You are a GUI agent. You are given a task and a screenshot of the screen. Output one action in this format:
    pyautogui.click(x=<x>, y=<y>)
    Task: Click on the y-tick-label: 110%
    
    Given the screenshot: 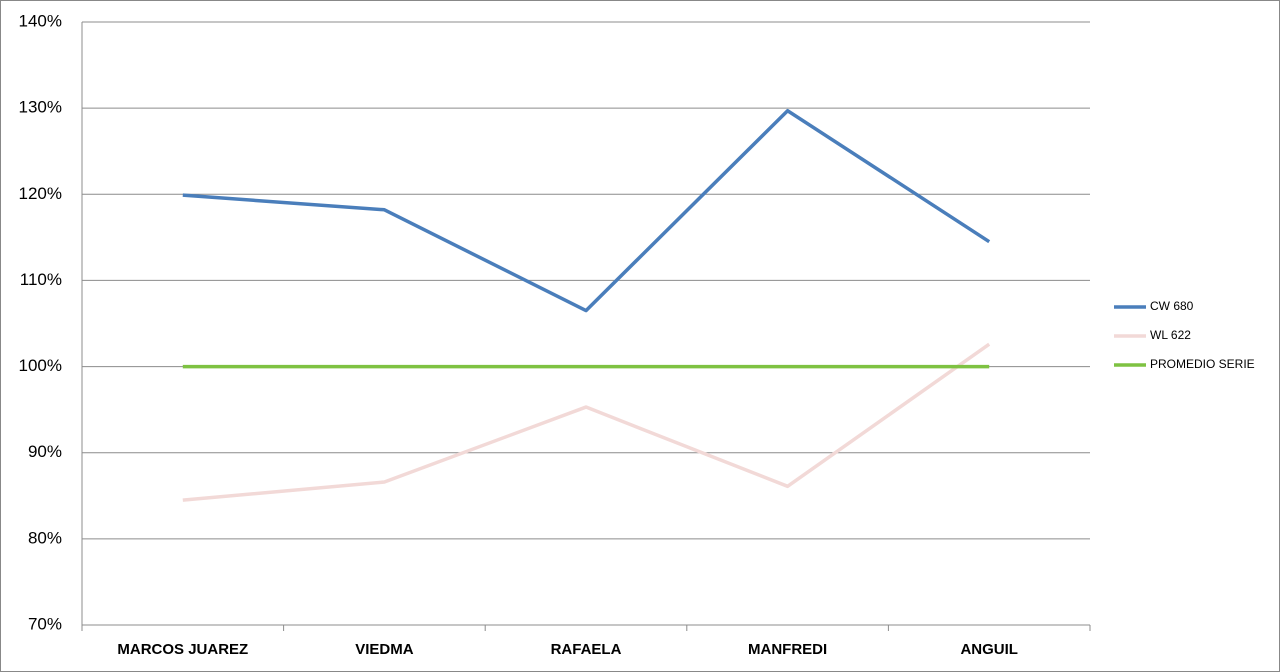 What is the action you would take?
    pyautogui.click(x=41, y=279)
    